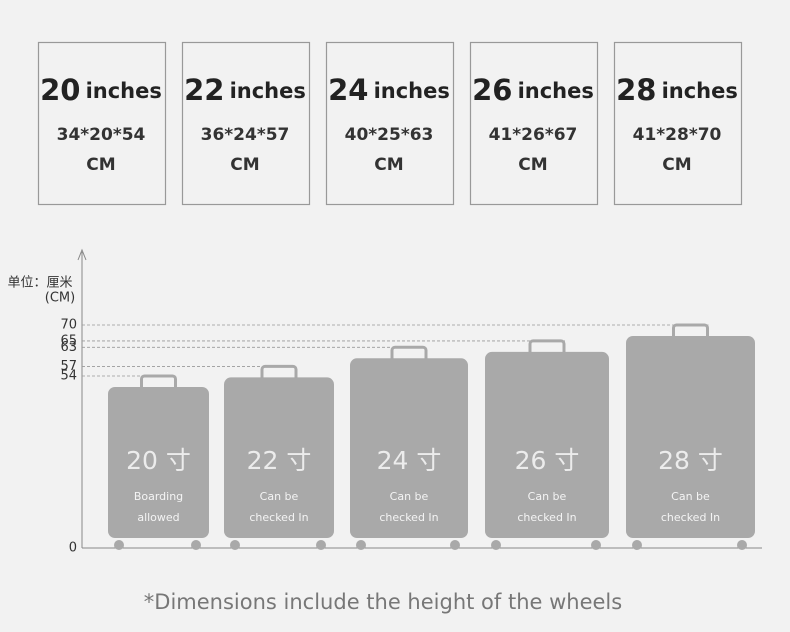 The width and height of the screenshot is (790, 632). What do you see at coordinates (158, 517) in the screenshot?
I see `suitcase-note: allowed` at bounding box center [158, 517].